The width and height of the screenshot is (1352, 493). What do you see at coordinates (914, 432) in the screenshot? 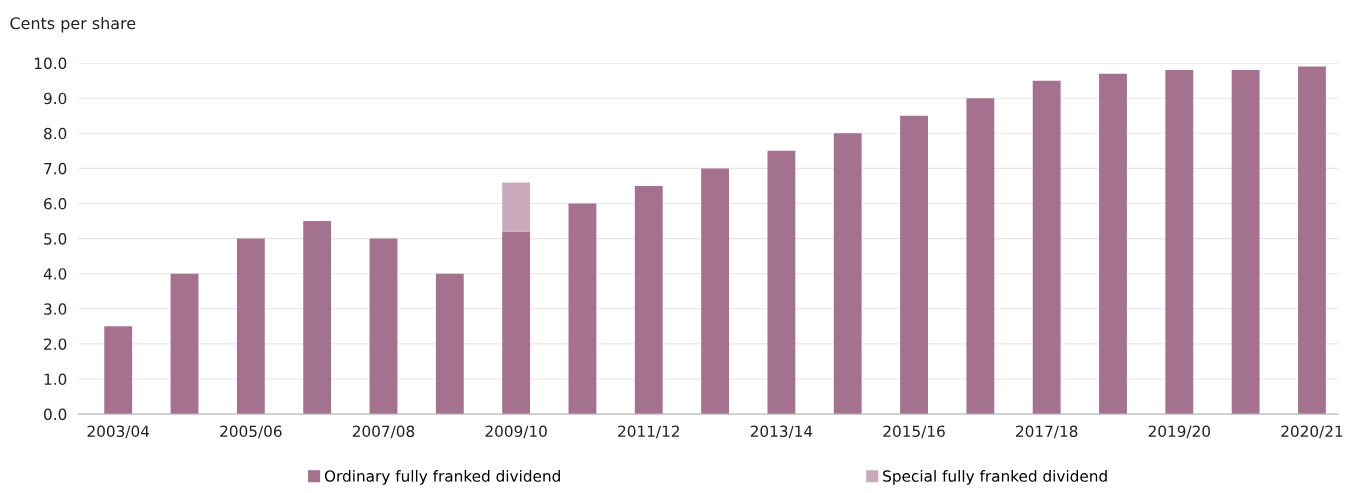
I see `x-tick-label: 2015/16` at bounding box center [914, 432].